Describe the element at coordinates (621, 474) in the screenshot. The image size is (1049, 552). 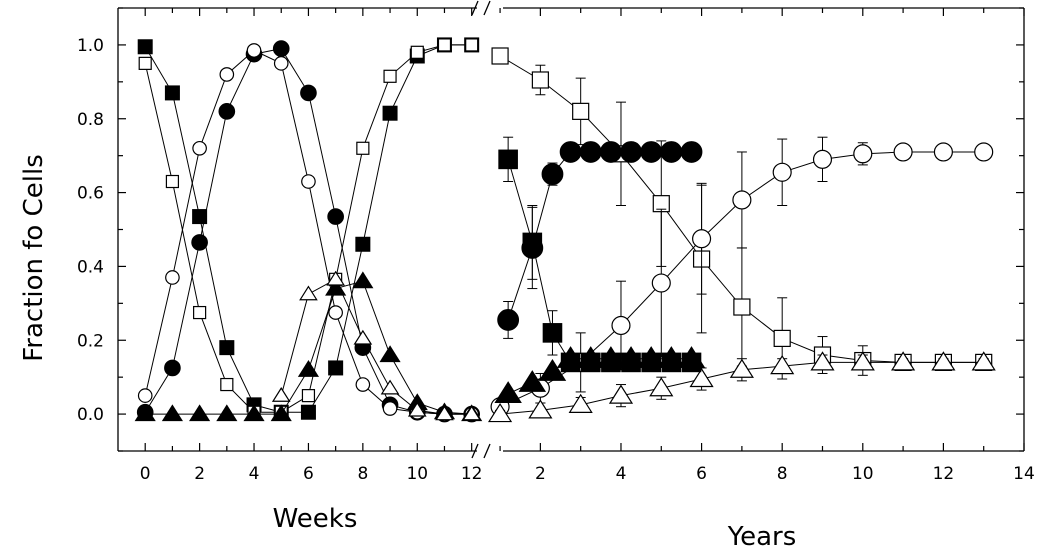
I see `x-tick-label-years: 4` at that location.